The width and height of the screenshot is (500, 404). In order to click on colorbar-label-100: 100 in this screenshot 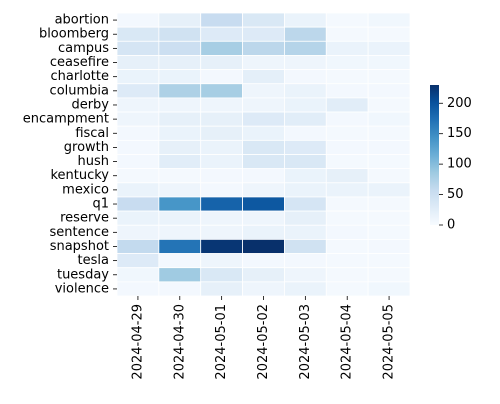, I will do `click(459, 164)`.